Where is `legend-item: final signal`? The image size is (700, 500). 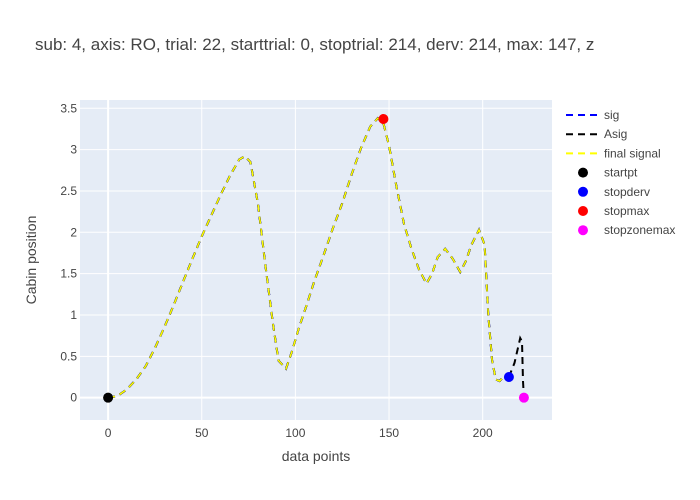 legend-item: final signal is located at coordinates (613, 153).